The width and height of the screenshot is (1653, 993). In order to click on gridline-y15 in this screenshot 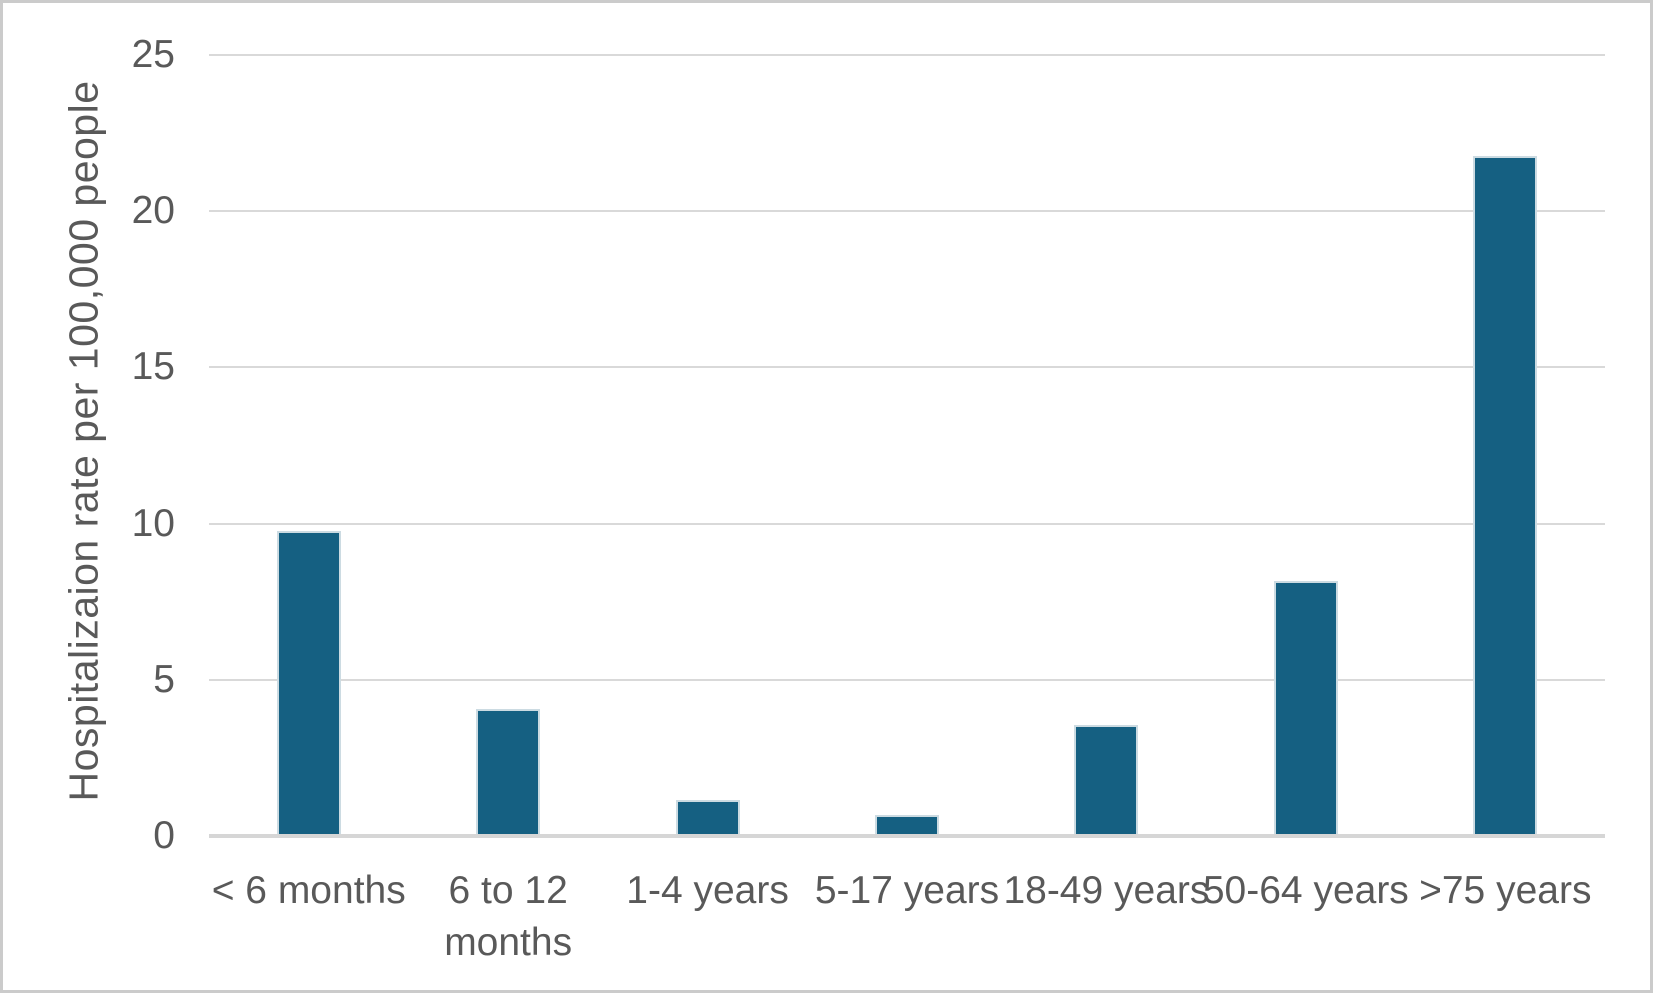, I will do `click(907, 367)`.